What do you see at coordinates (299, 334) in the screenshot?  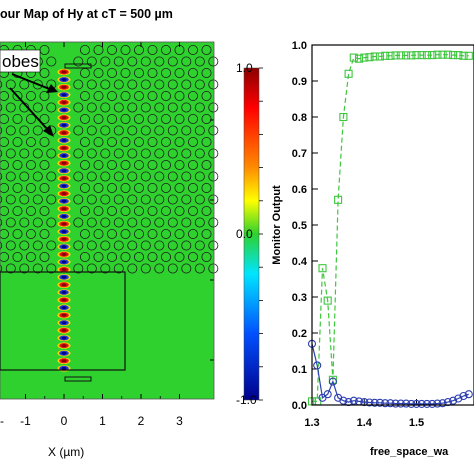 I see `monitor-chart-y-tick-label: 0.2` at bounding box center [299, 334].